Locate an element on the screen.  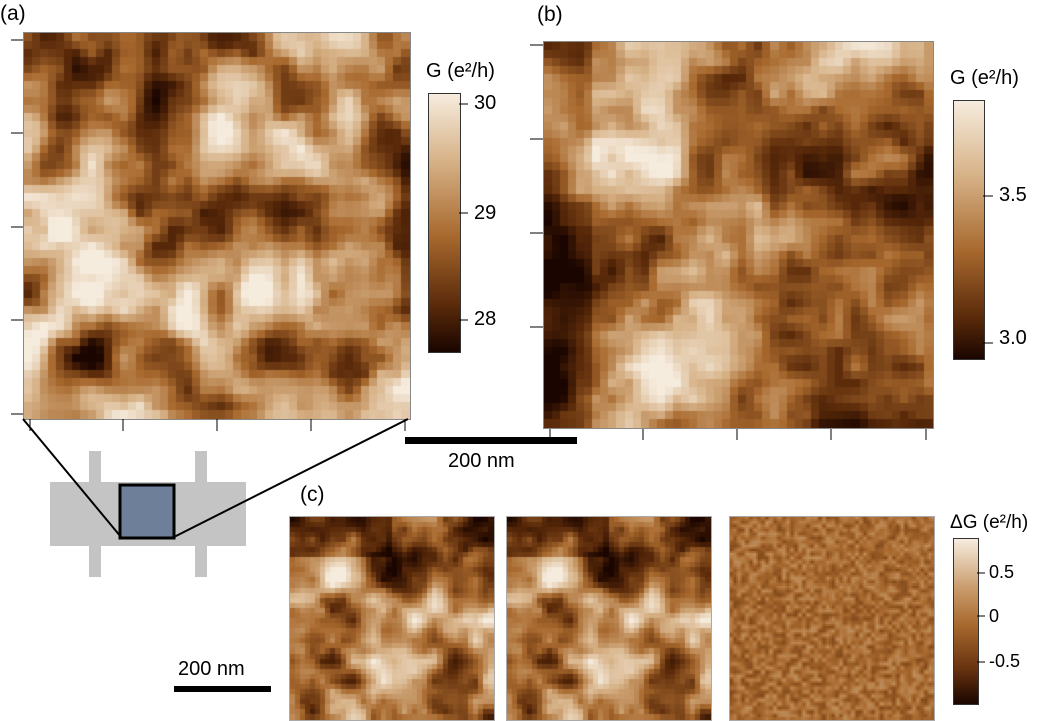
conductance-map-c-left is located at coordinates (392, 618).